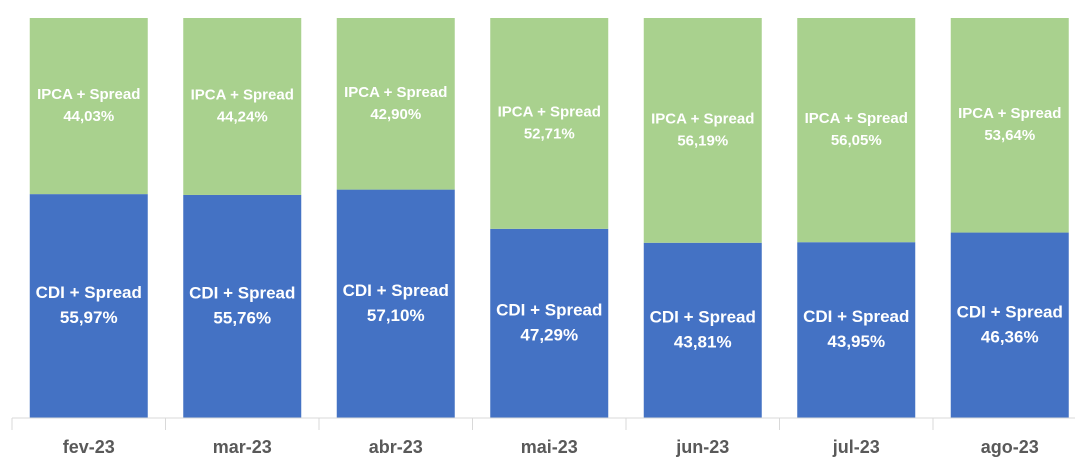  Describe the element at coordinates (549, 133) in the screenshot. I see `data-label: 52,71%` at that location.